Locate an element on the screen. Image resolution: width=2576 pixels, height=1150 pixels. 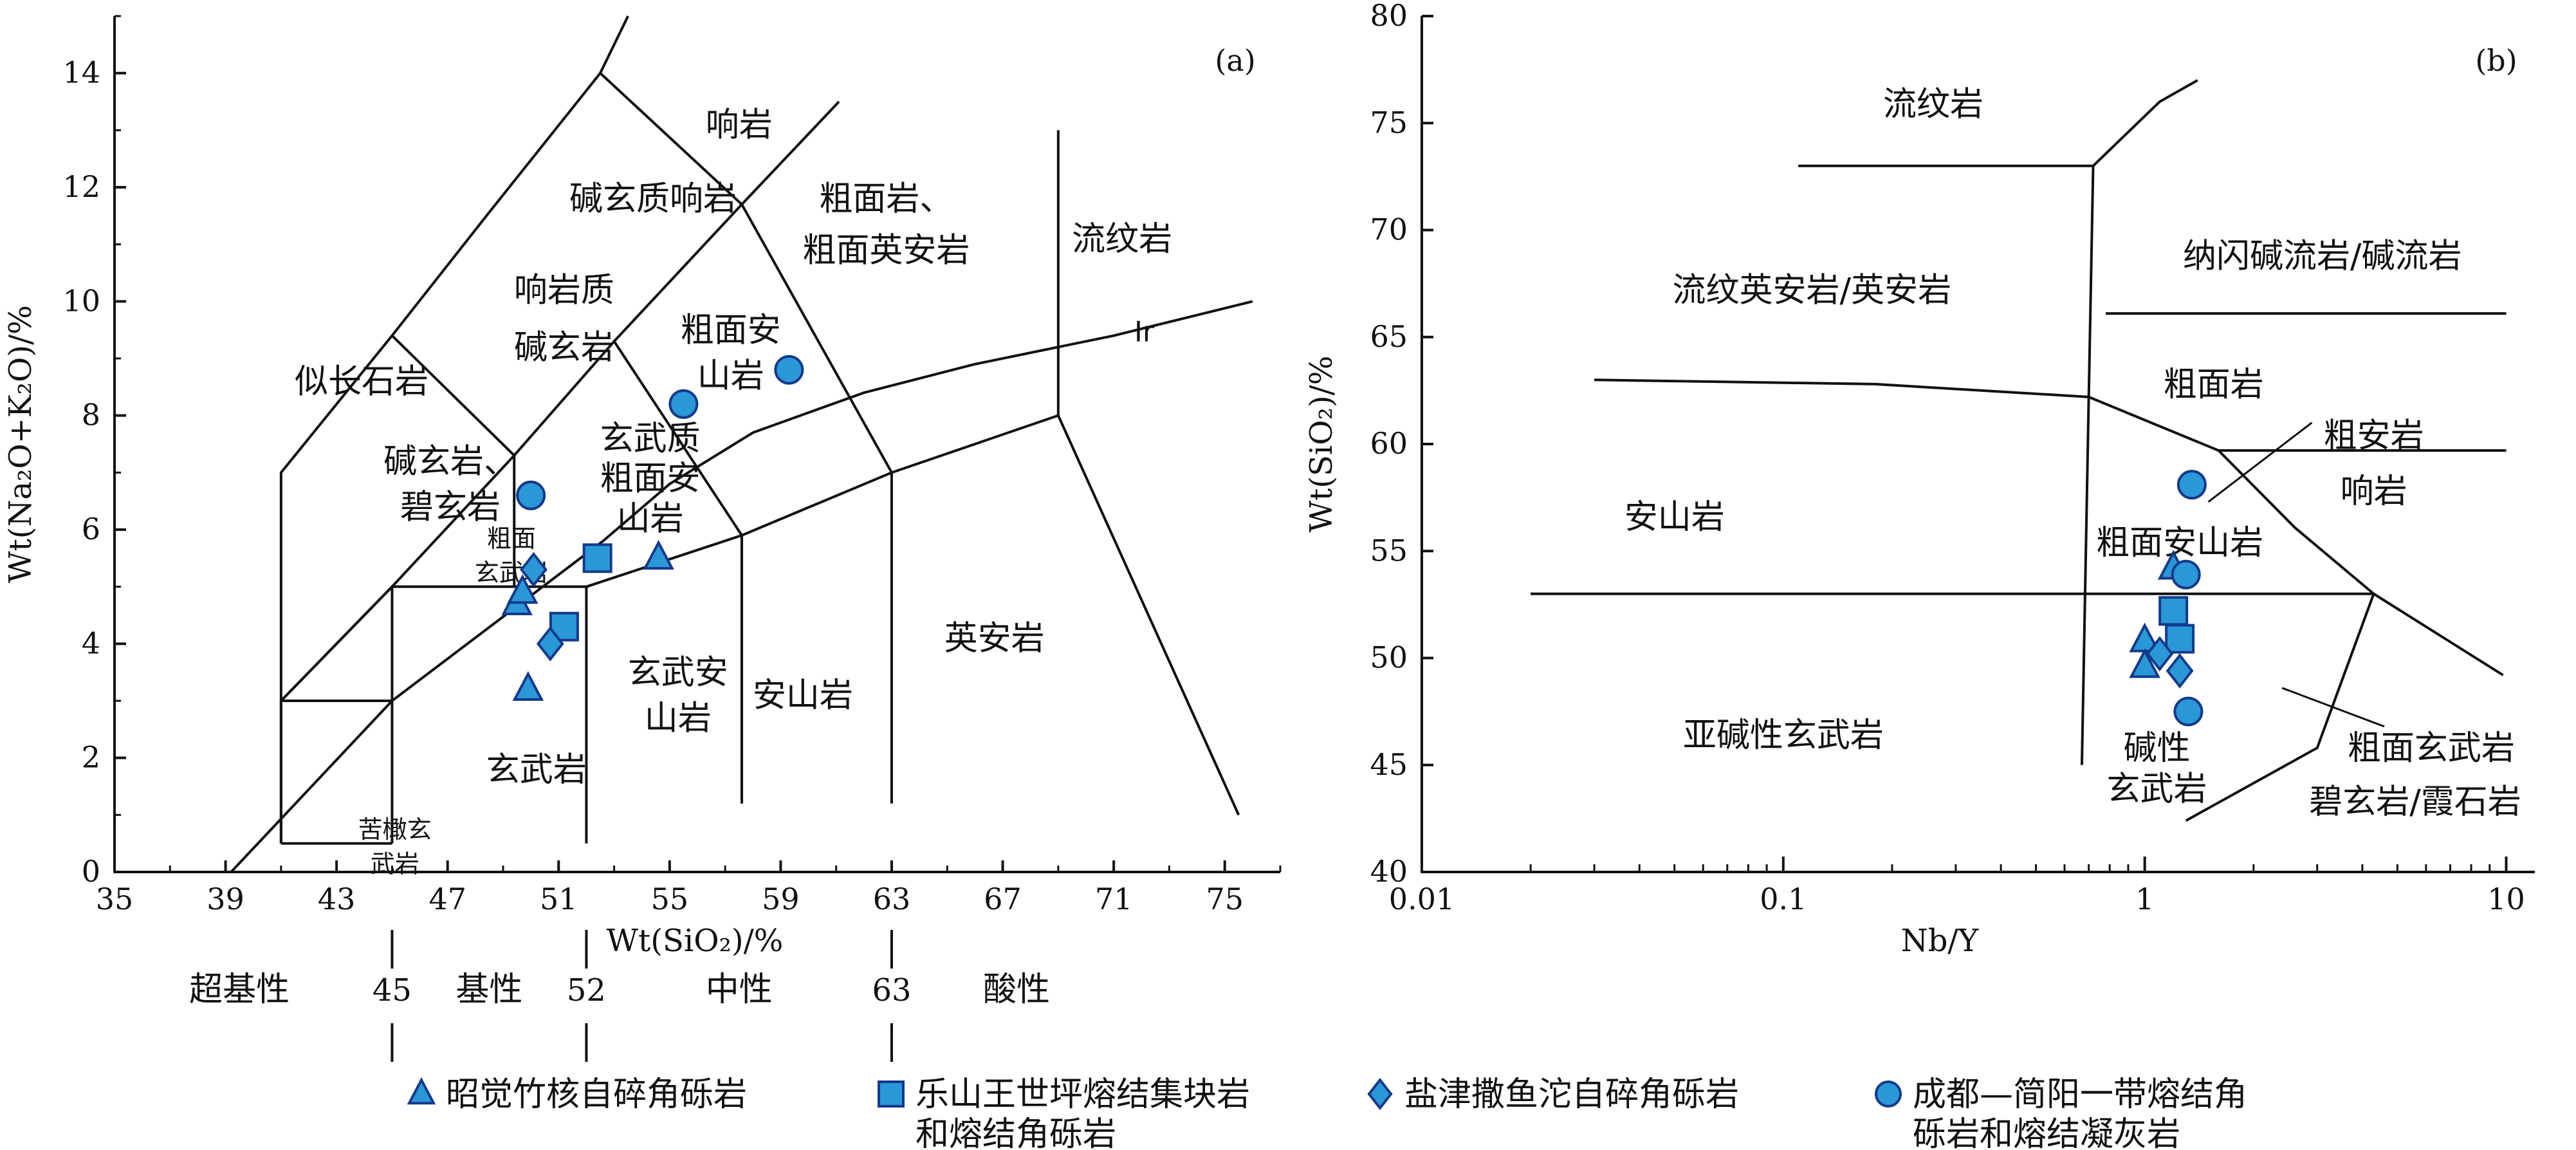
label-pointer is located at coordinates (2333, 708).